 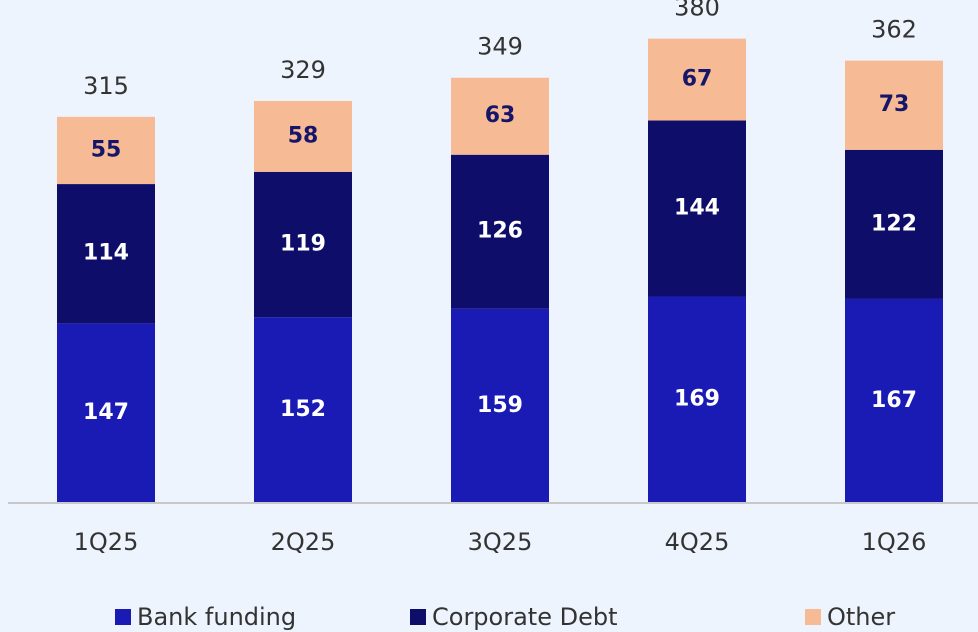 I want to click on total-label: 329, so click(x=303, y=70).